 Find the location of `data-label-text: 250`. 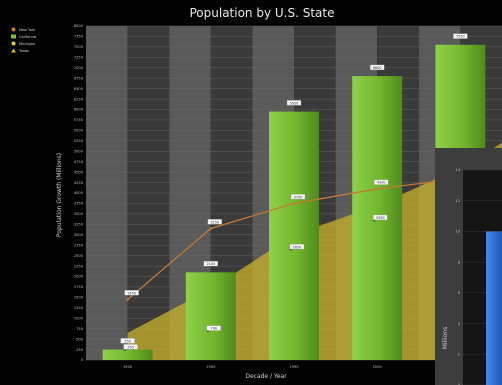

data-label-text: 250 is located at coordinates (130, 347).